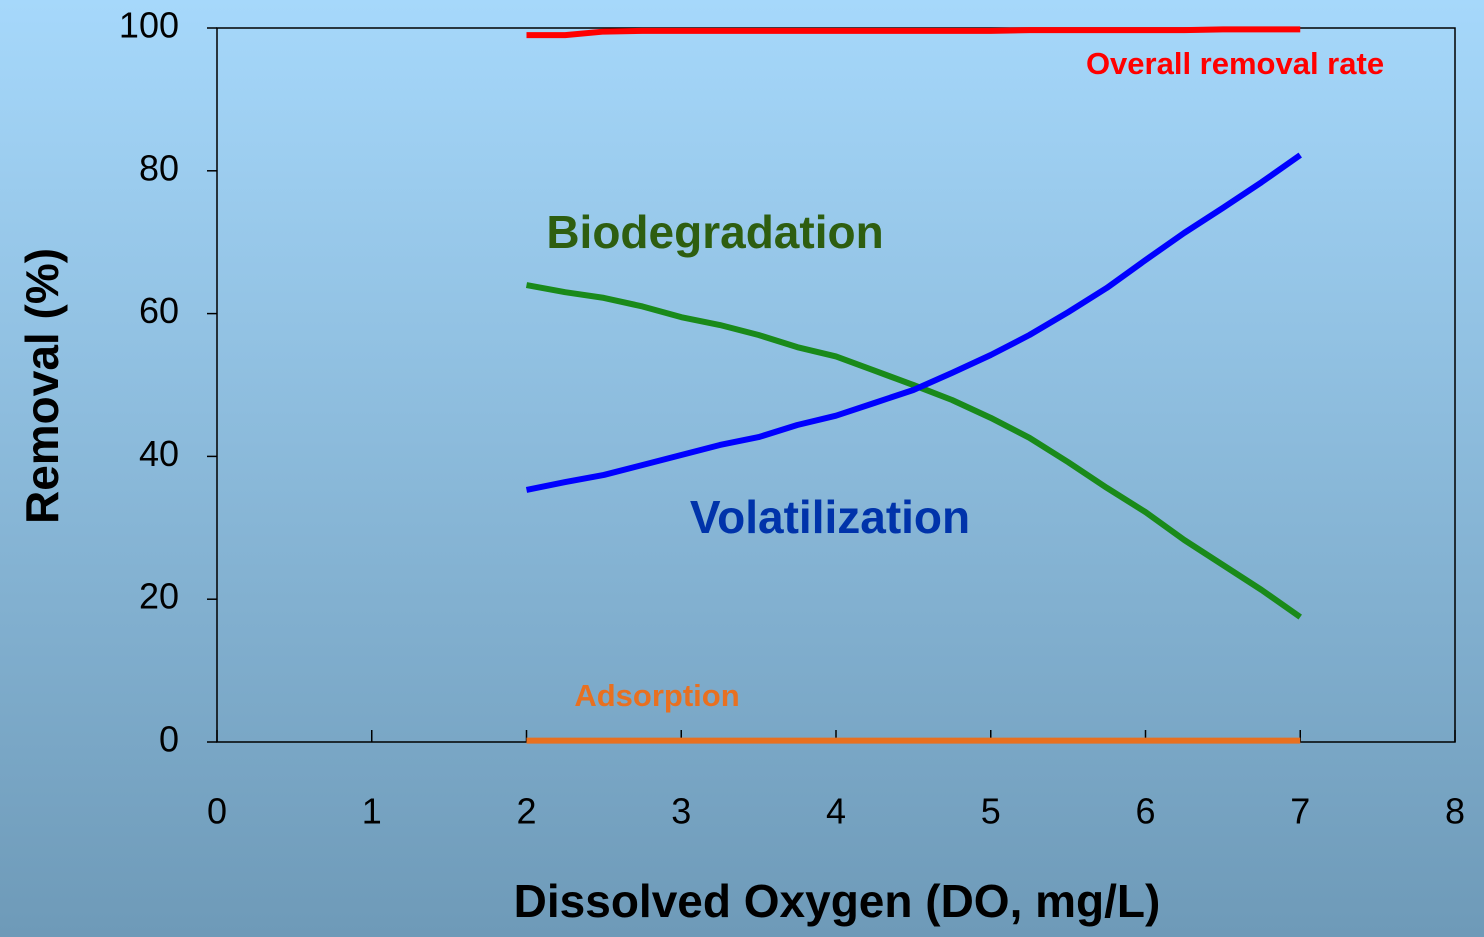  What do you see at coordinates (217, 811) in the screenshot?
I see `x-tick-label: 0` at bounding box center [217, 811].